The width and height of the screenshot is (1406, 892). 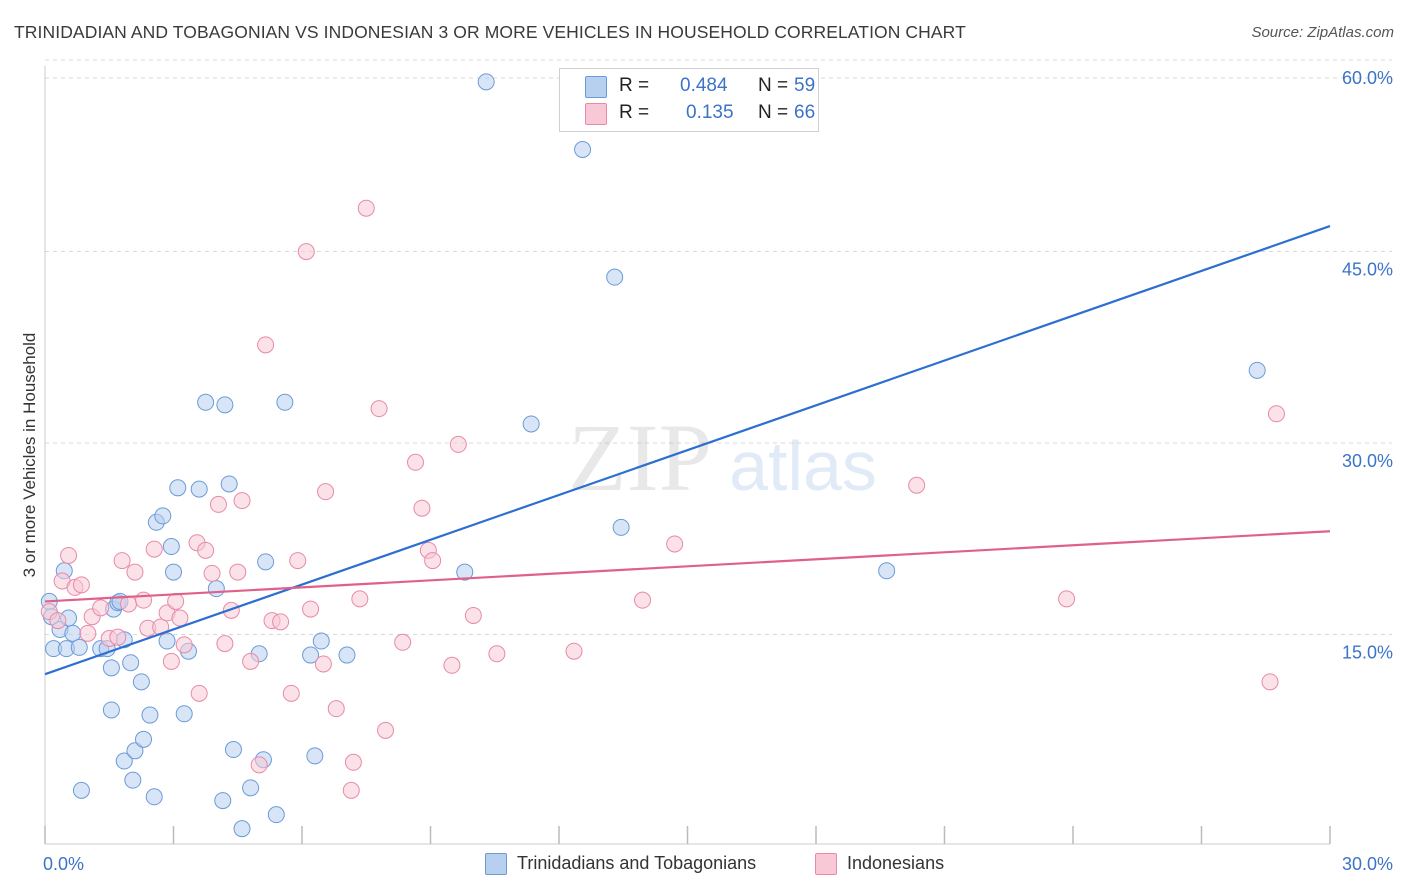 What do you see at coordinates (710, 112) in the screenshot?
I see `legend-r-value: 0.135` at bounding box center [710, 112].